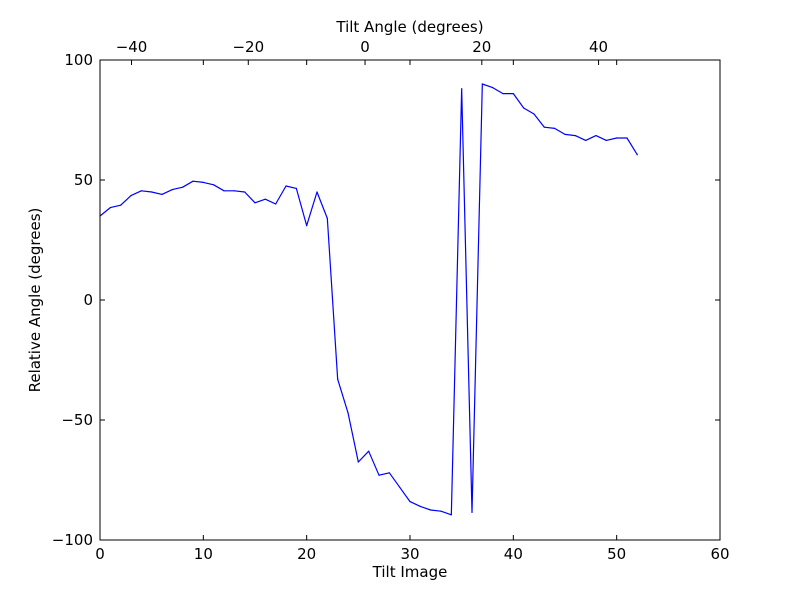  I want to click on y-tick-label: 0, so click(88, 300).